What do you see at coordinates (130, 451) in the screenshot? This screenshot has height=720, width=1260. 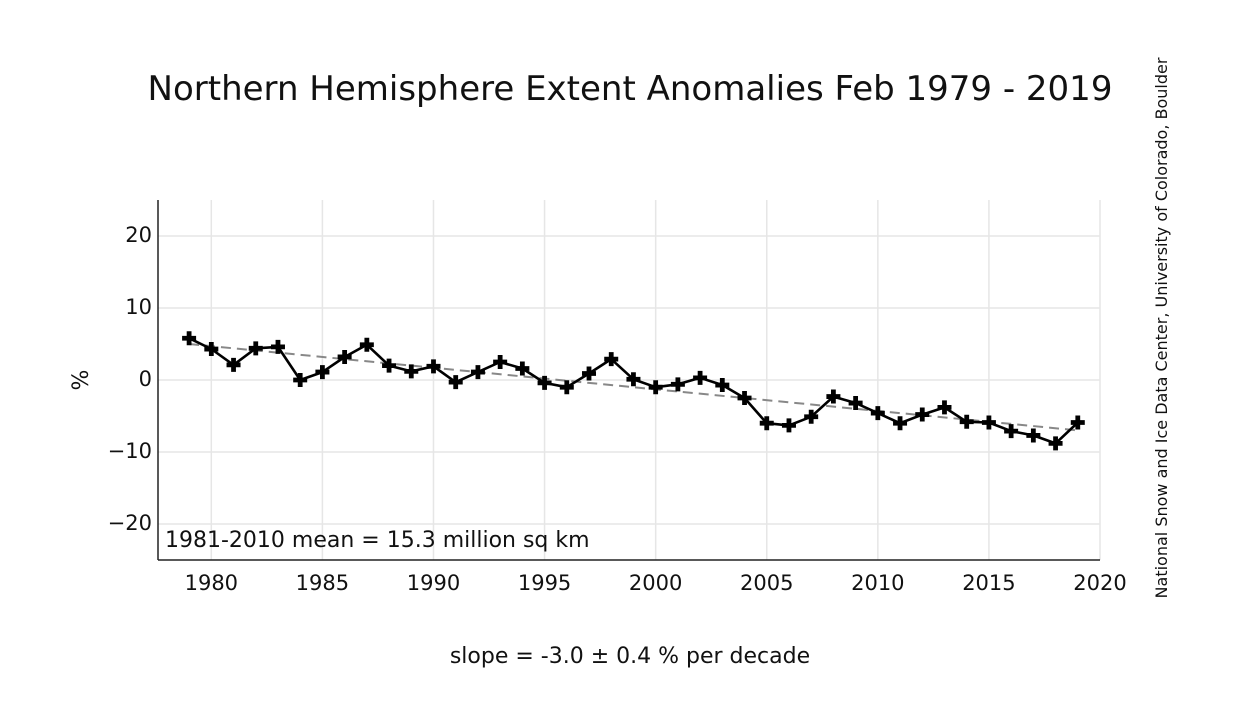 I see `y-tick-label: −10` at bounding box center [130, 451].